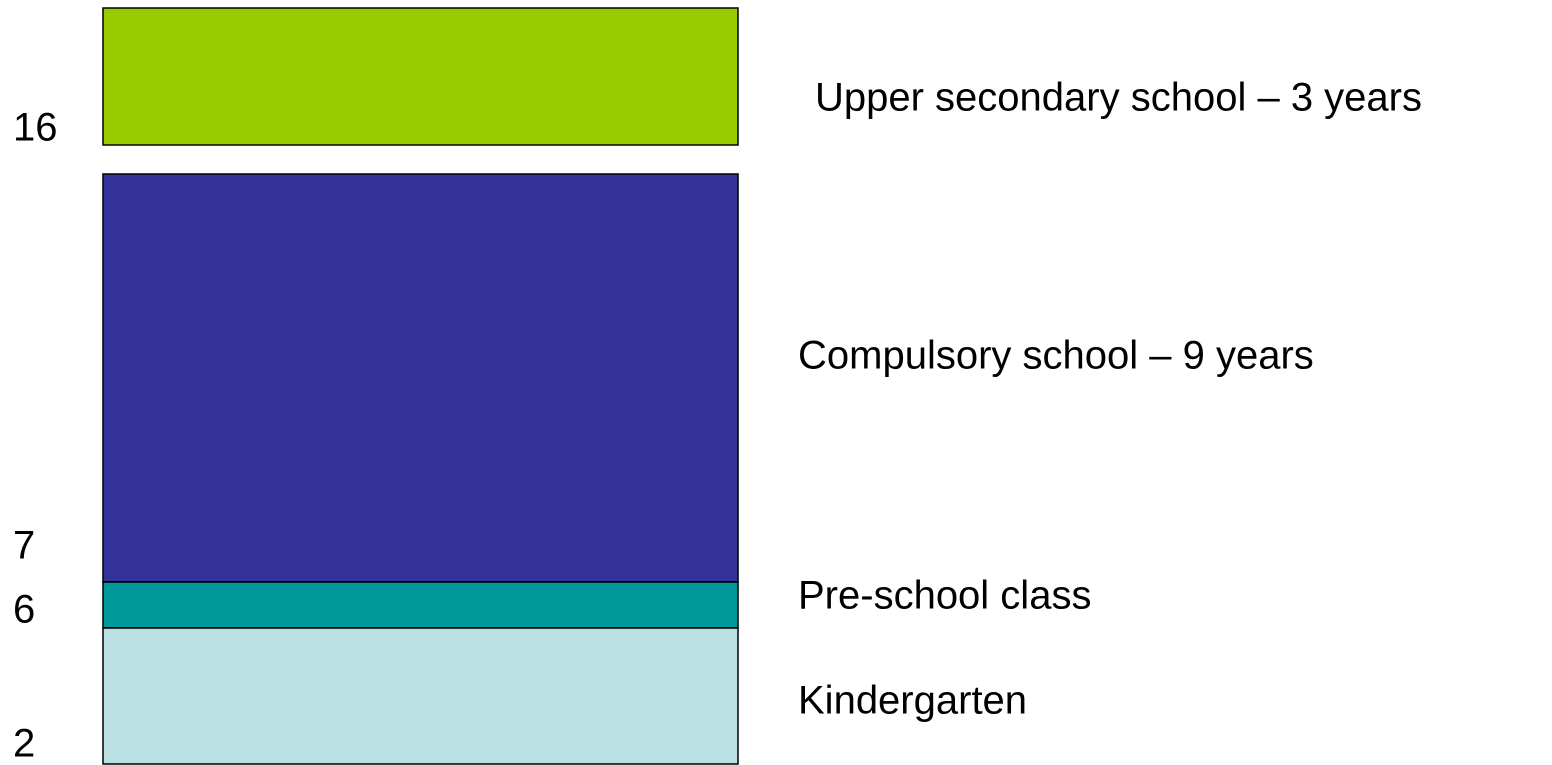 This screenshot has height=765, width=1552. Describe the element at coordinates (35, 128) in the screenshot. I see `age-label: 16` at that location.